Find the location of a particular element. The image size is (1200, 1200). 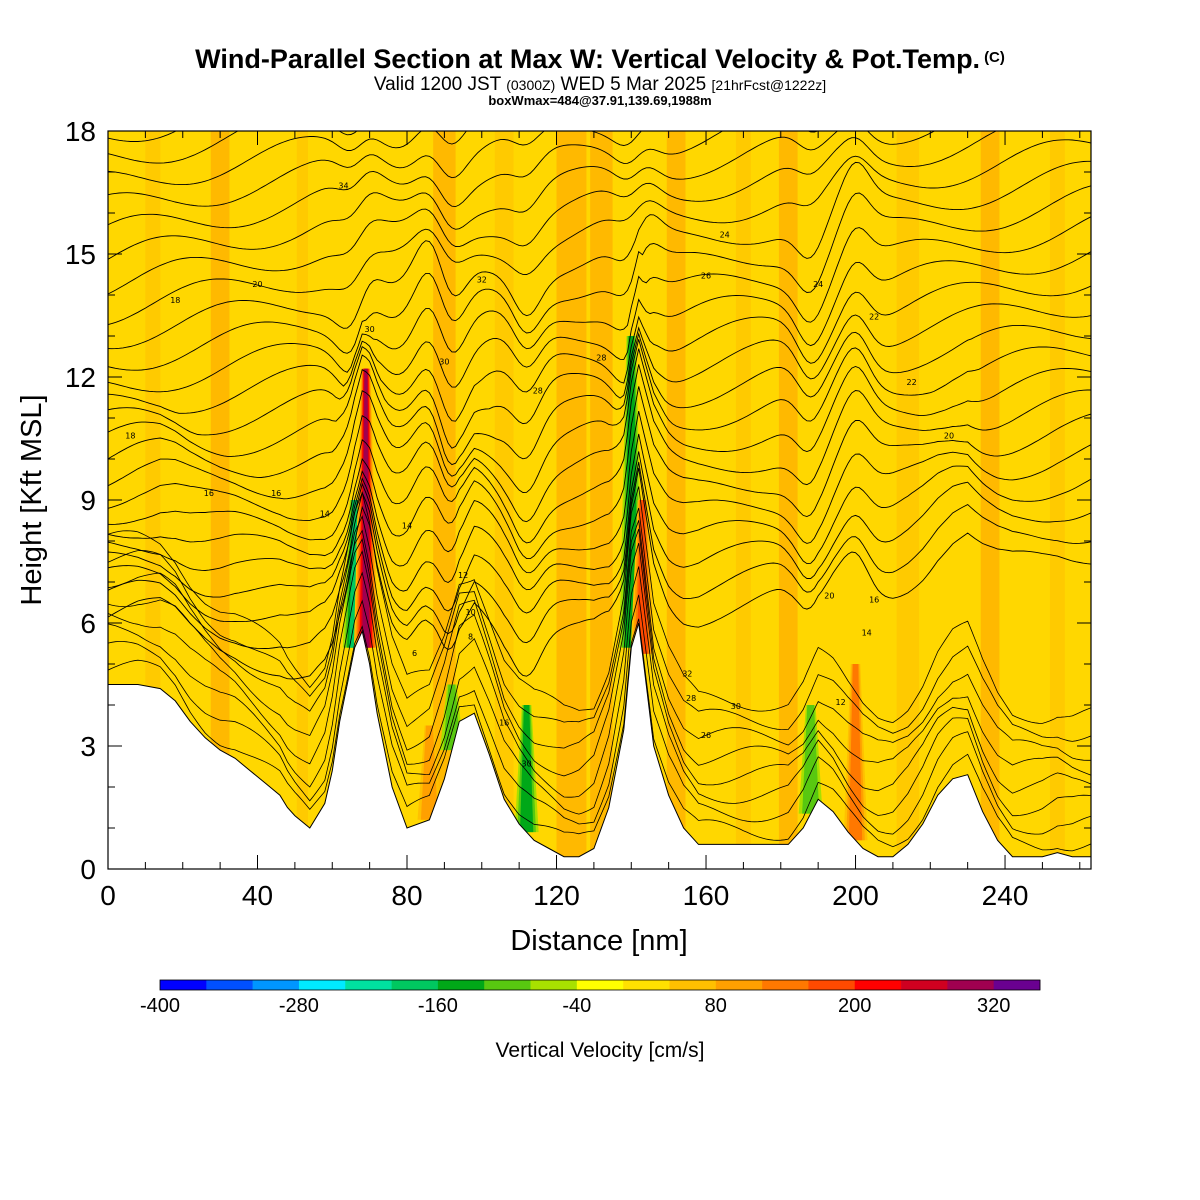

x-axis-title: Distance [nm] is located at coordinates (598, 941).